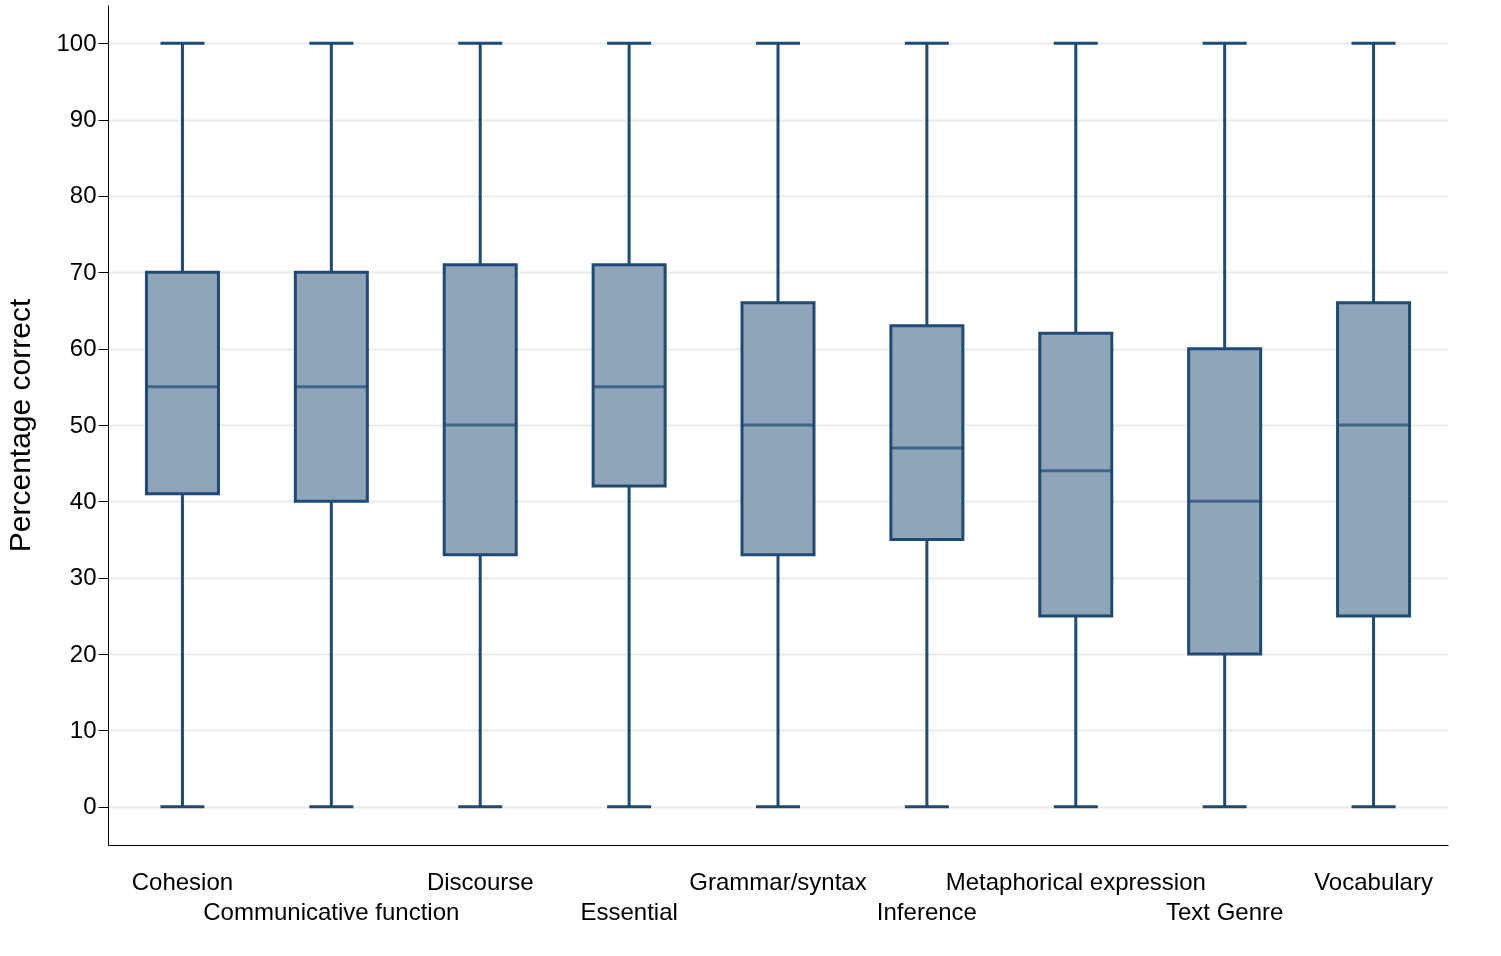 The width and height of the screenshot is (1501, 956). Describe the element at coordinates (480, 881) in the screenshot. I see `x-tick-label: Discourse` at that location.